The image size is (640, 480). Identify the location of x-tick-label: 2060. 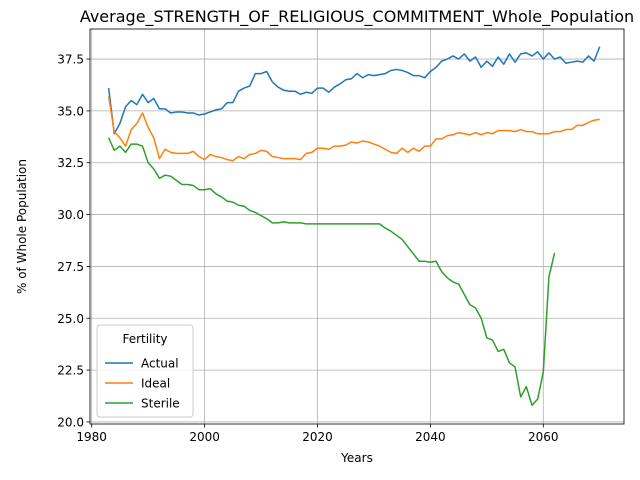
(543, 437).